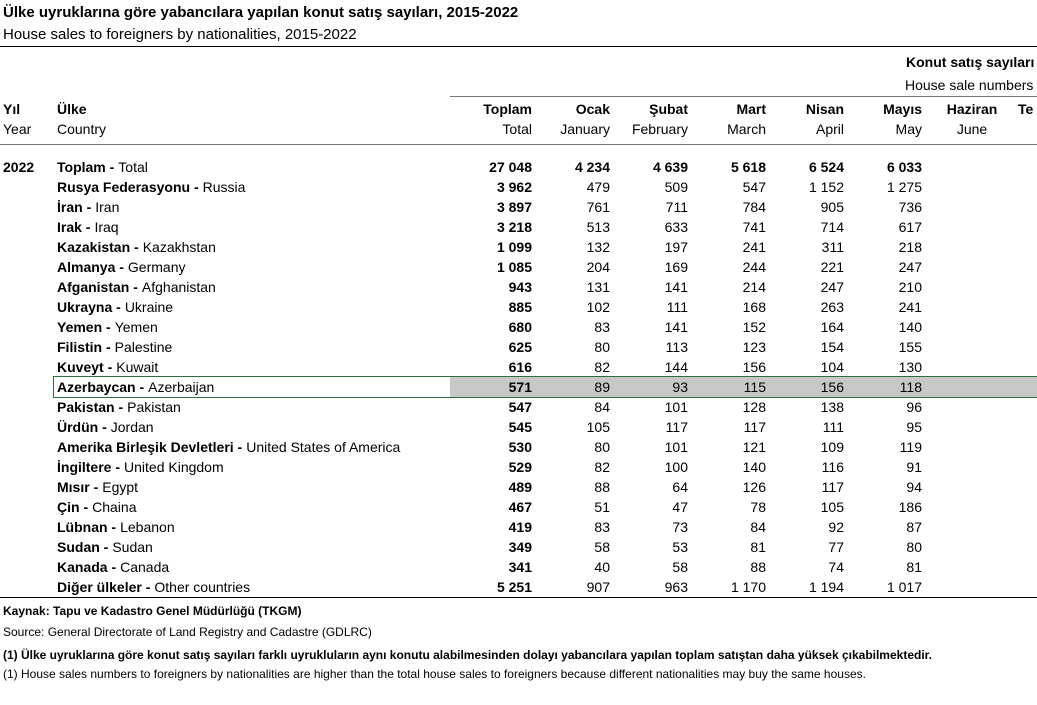 Image resolution: width=1037 pixels, height=705 pixels. I want to click on country: Lübnan - Lebanon, so click(247, 527).